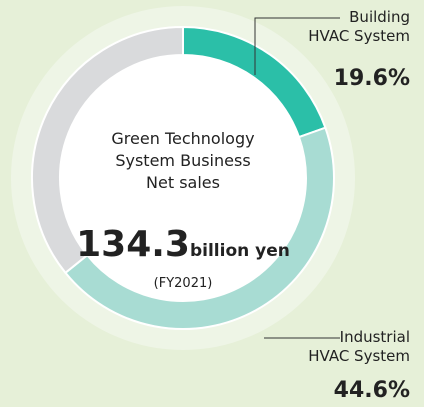 The height and width of the screenshot is (407, 424). I want to click on leader-line, so click(297, 46).